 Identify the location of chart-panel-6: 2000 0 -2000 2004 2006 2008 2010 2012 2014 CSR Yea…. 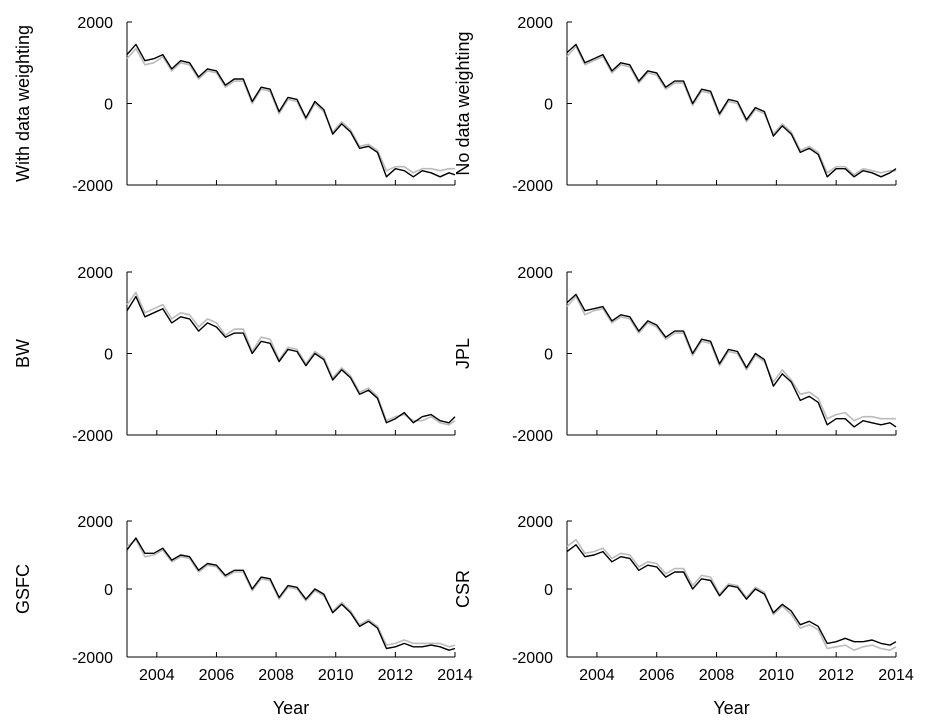
(683, 616).